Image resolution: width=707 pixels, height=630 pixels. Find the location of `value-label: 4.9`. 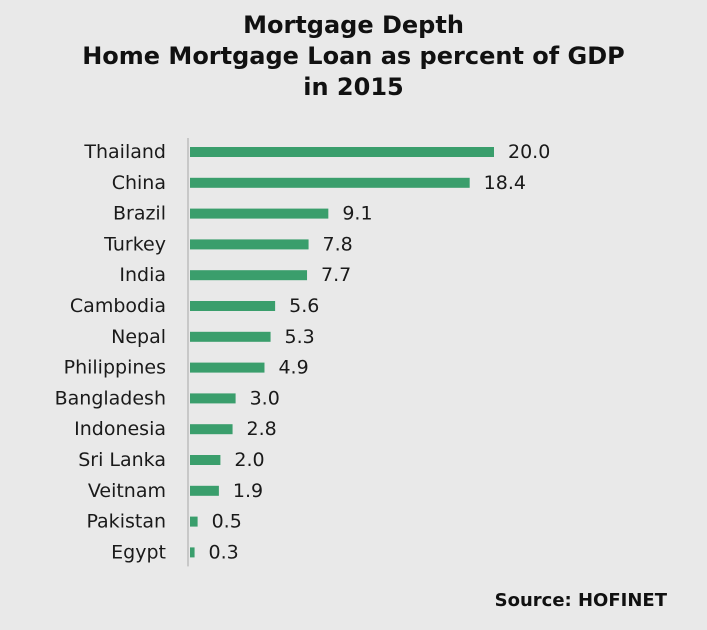

value-label: 4.9 is located at coordinates (293, 368).